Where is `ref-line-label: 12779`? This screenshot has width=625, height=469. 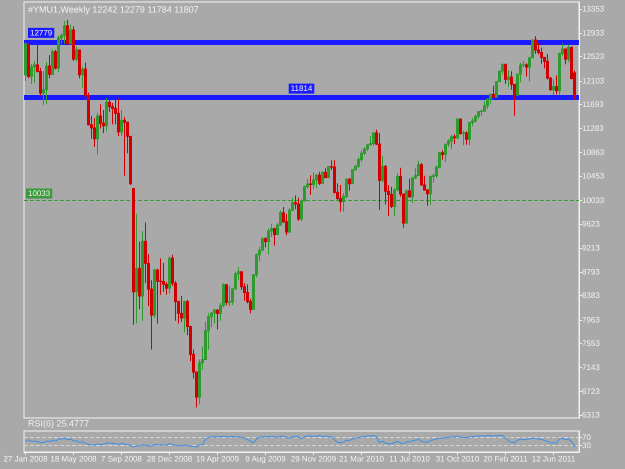 ref-line-label: 12779 is located at coordinates (41, 33).